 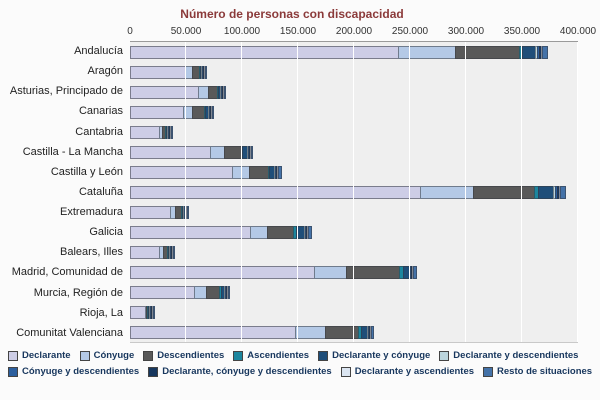 What do you see at coordinates (191, 355) in the screenshot?
I see `legend-label: Descendientes` at bounding box center [191, 355].